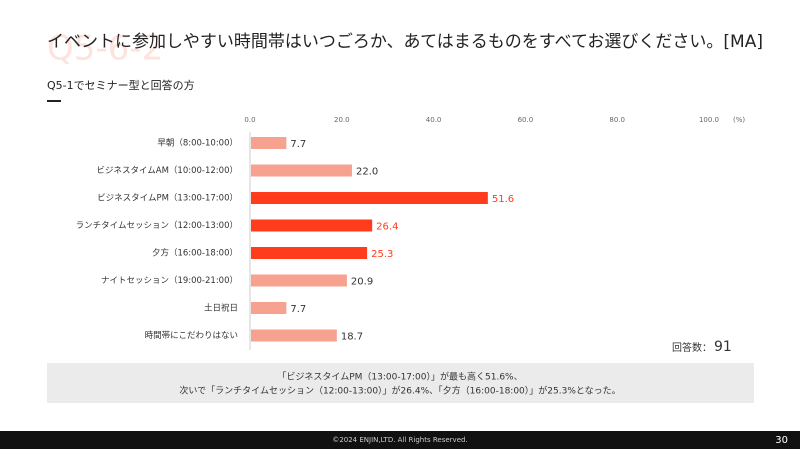 This screenshot has height=449, width=800. Describe the element at coordinates (221, 308) in the screenshot. I see `category-label: 土日祝日` at that location.